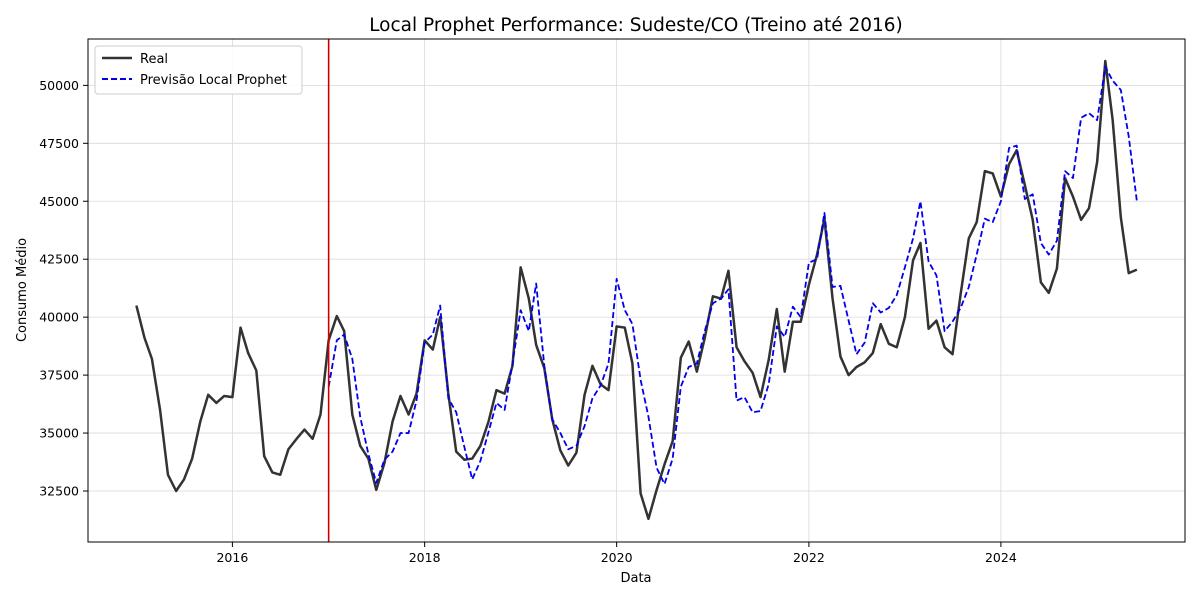 The image size is (1200, 600). What do you see at coordinates (59, 85) in the screenshot?
I see `y-tick-label: 50000` at bounding box center [59, 85].